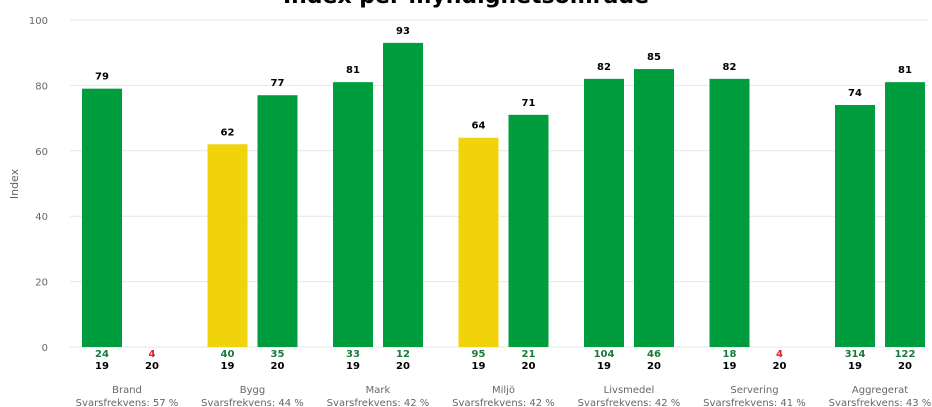 This screenshot has height=407, width=932. Describe the element at coordinates (629, 390) in the screenshot. I see `category-label: Livsmedel` at that location.